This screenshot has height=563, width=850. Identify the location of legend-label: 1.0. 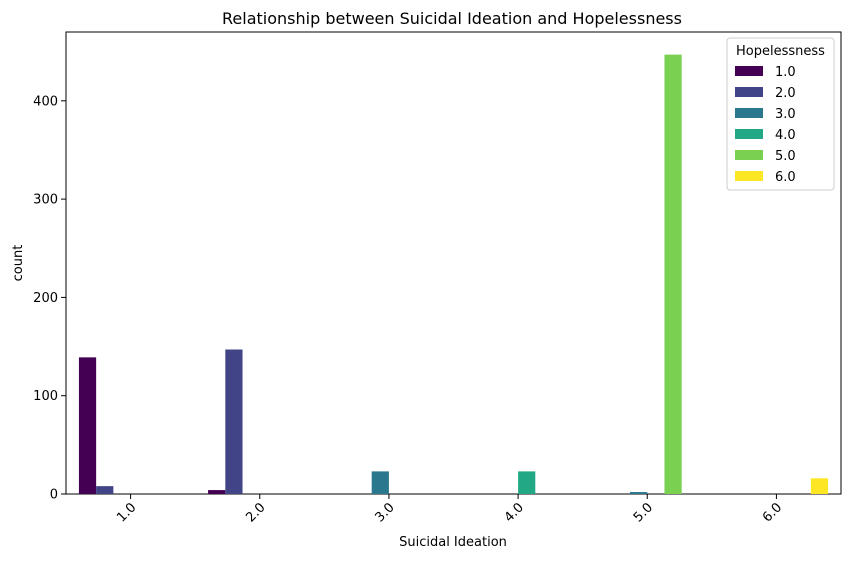
(785, 72).